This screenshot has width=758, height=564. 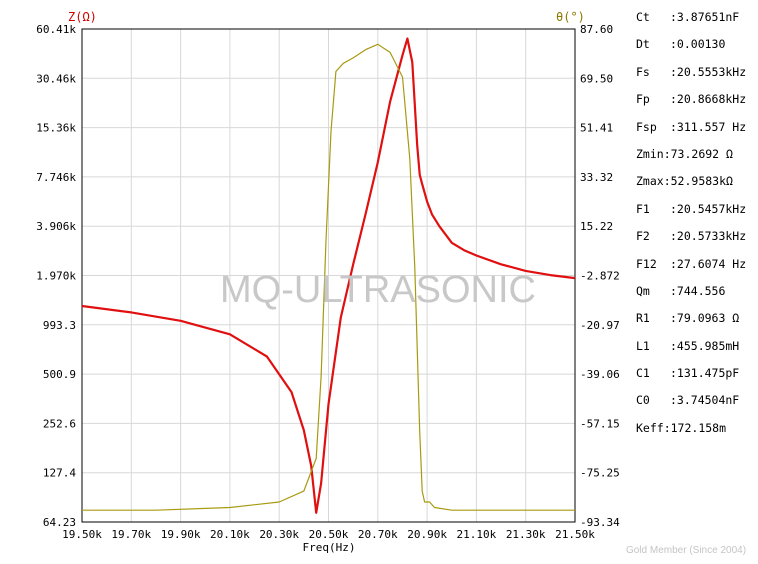 I want to click on param-value: :131.475pF, so click(x=705, y=373).